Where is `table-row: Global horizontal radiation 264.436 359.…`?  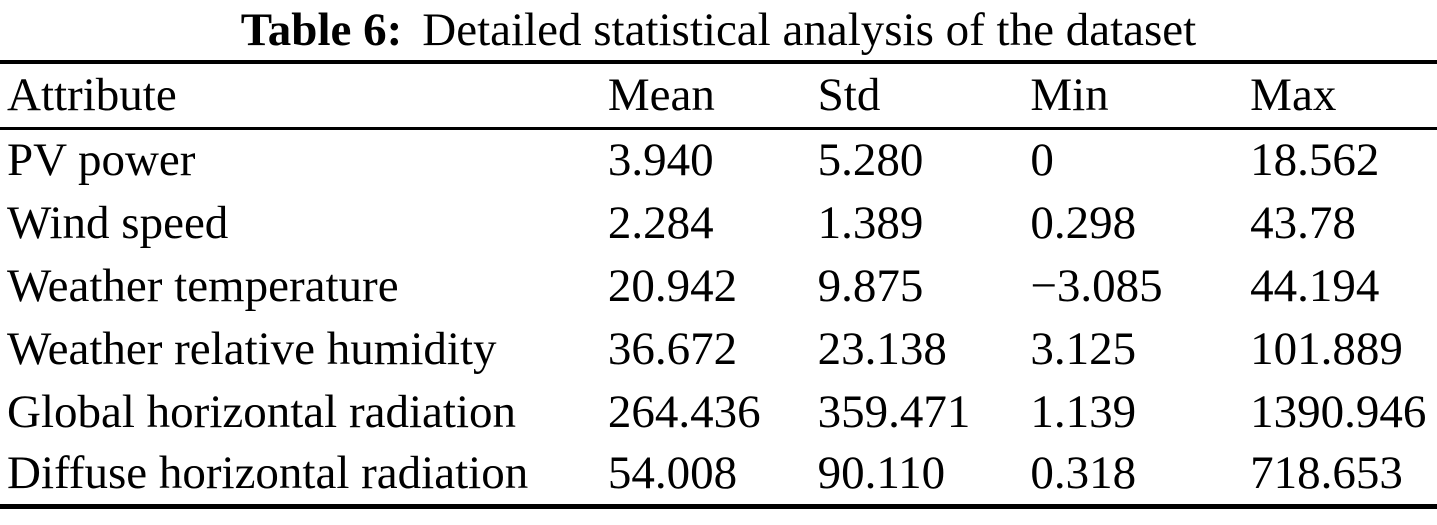
table-row: Global horizontal radiation 264.436 359.… is located at coordinates (718, 411).